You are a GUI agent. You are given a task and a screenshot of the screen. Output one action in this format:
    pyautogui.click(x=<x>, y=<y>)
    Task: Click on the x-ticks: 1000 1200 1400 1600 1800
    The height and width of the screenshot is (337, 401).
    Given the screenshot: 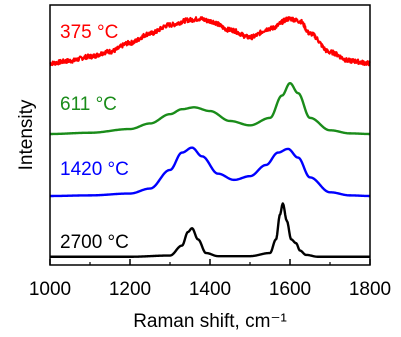 What is the action you would take?
    pyautogui.click(x=210, y=279)
    